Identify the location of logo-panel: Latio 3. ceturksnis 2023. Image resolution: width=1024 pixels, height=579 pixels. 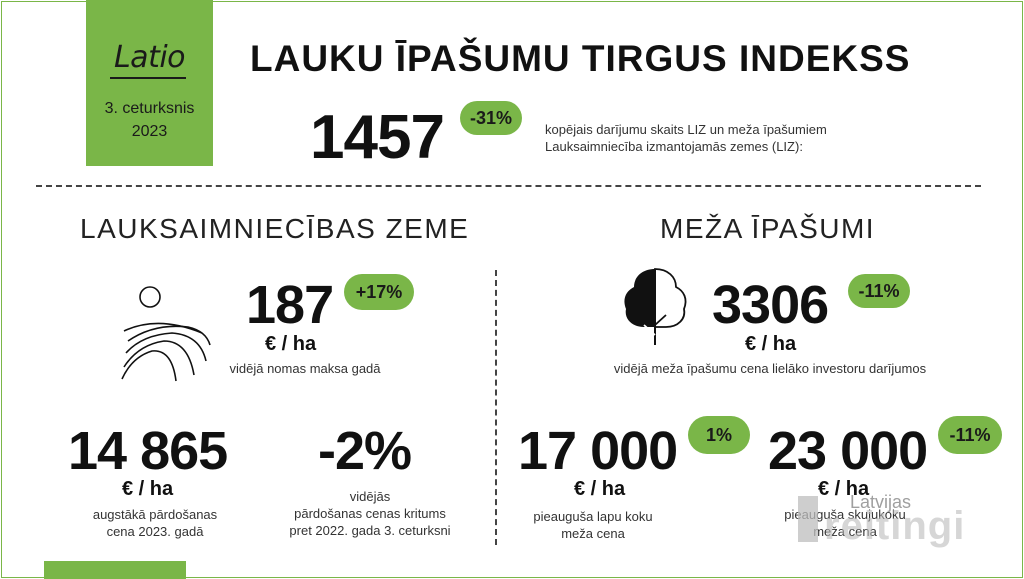
(149, 83).